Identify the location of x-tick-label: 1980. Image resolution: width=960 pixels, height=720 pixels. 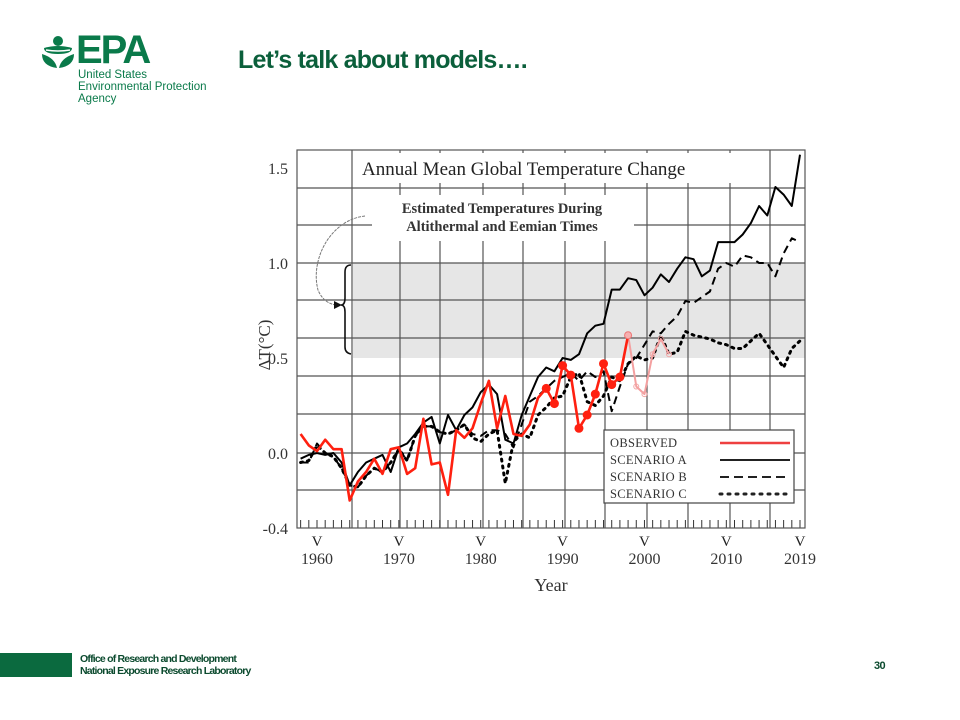
(481, 559).